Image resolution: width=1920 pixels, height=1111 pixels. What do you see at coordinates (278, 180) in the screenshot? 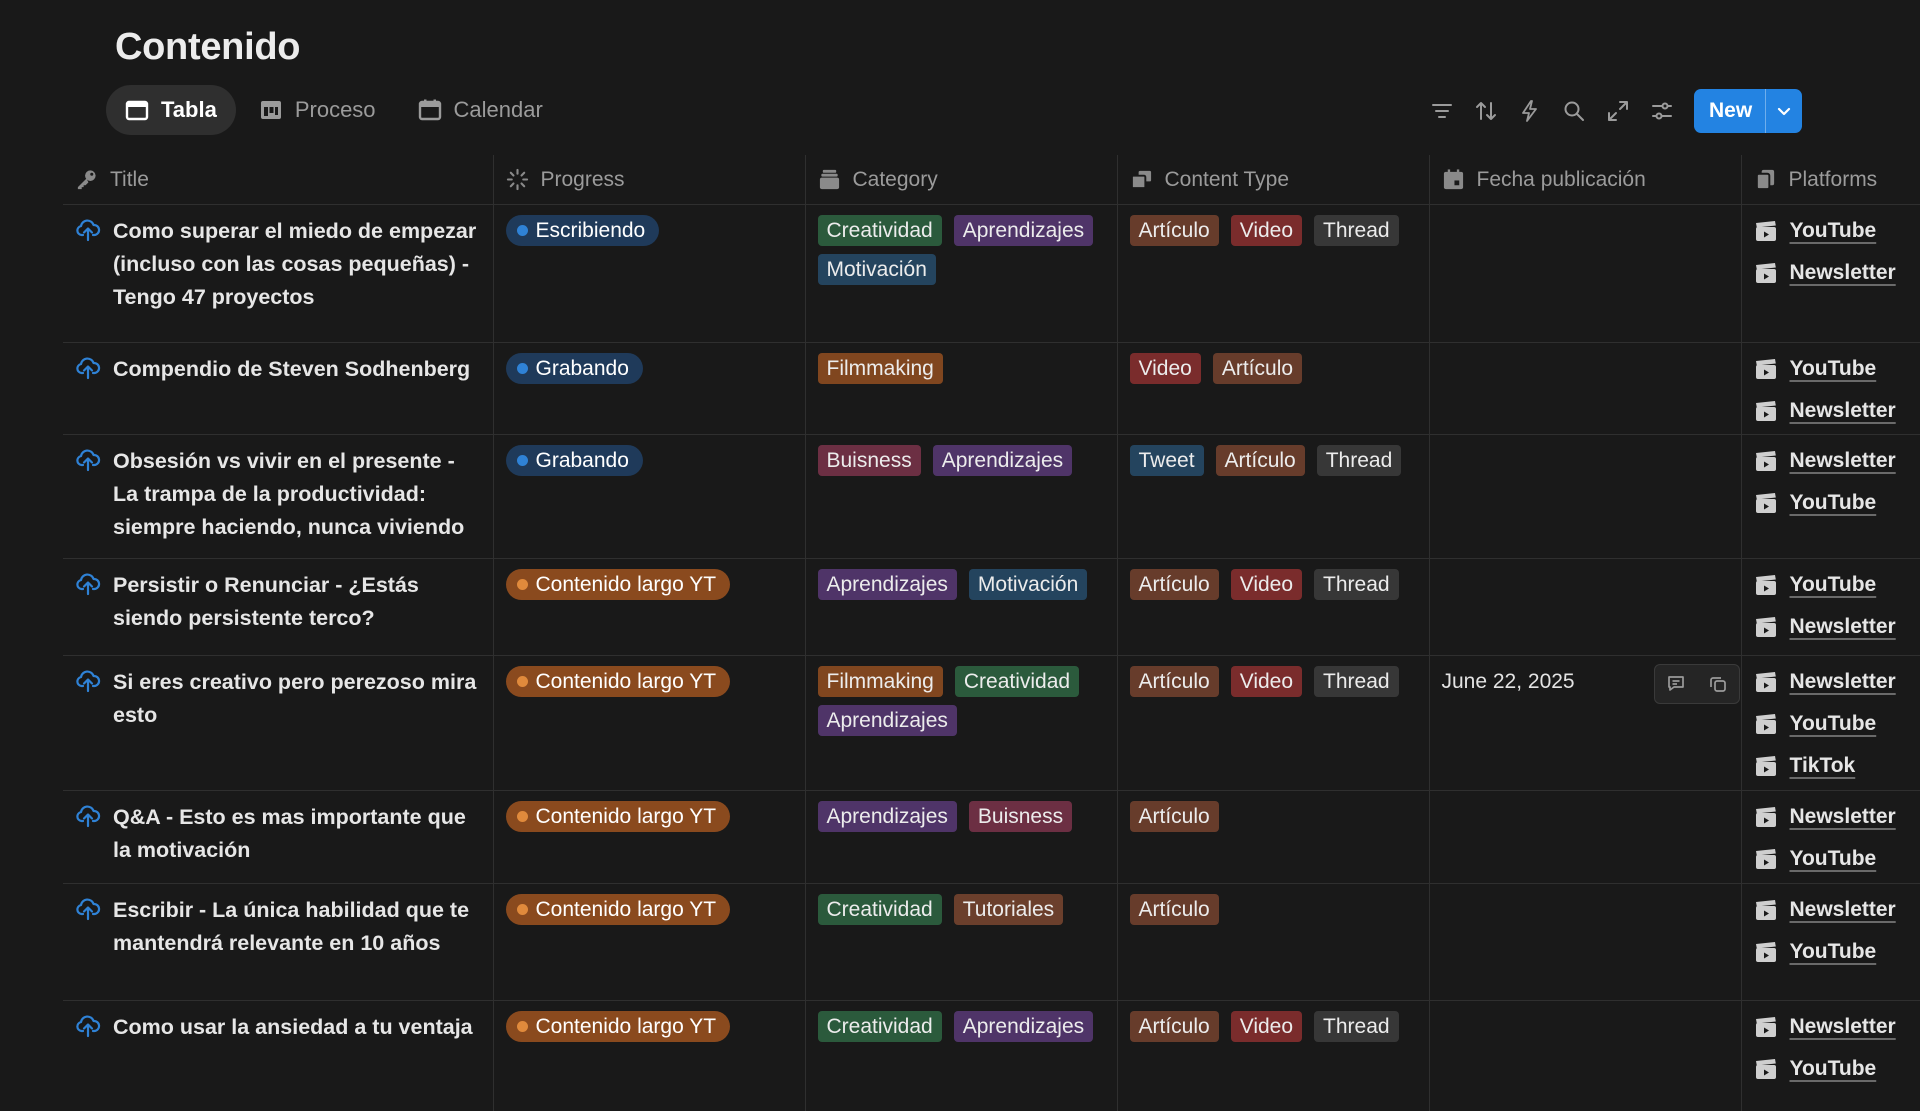
I see `column-header-title: Title` at bounding box center [278, 180].